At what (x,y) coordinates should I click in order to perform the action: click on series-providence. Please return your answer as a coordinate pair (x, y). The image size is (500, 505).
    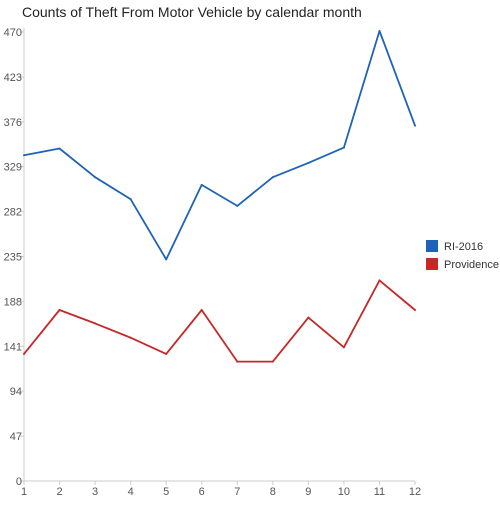
    Looking at the image, I should click on (219, 321).